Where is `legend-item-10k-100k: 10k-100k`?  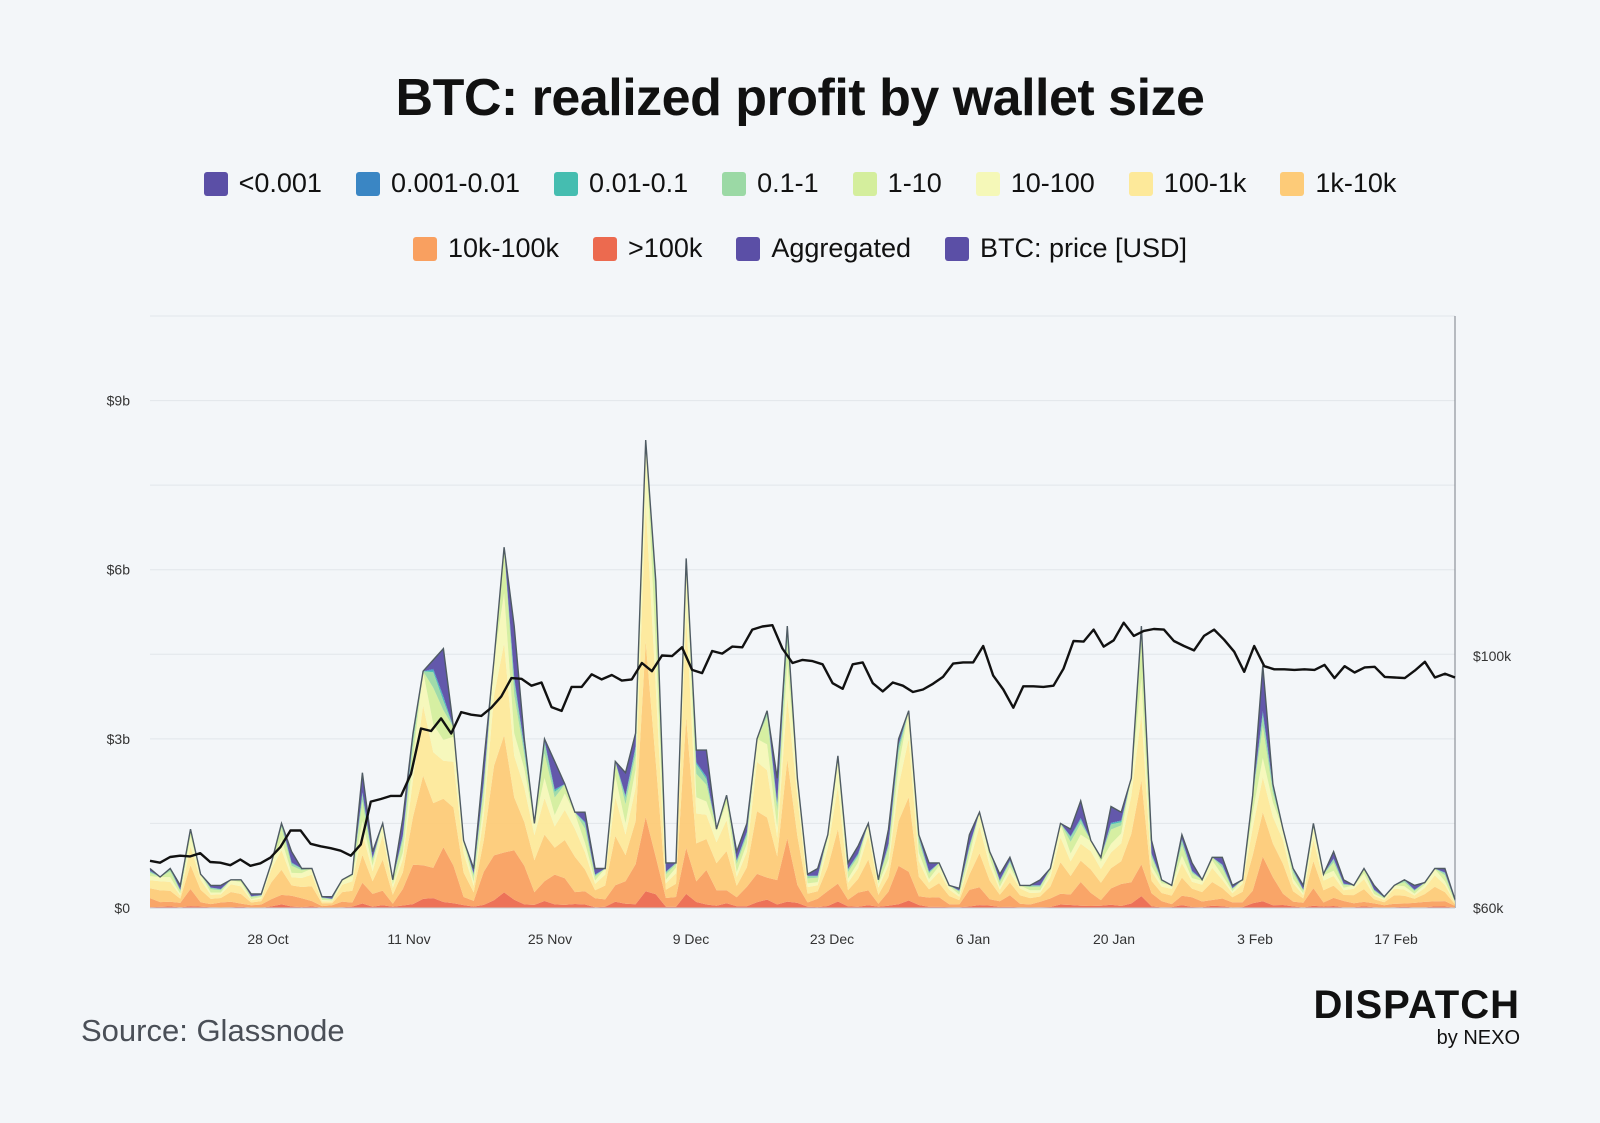 legend-item-10k-100k: 10k-100k is located at coordinates (486, 248).